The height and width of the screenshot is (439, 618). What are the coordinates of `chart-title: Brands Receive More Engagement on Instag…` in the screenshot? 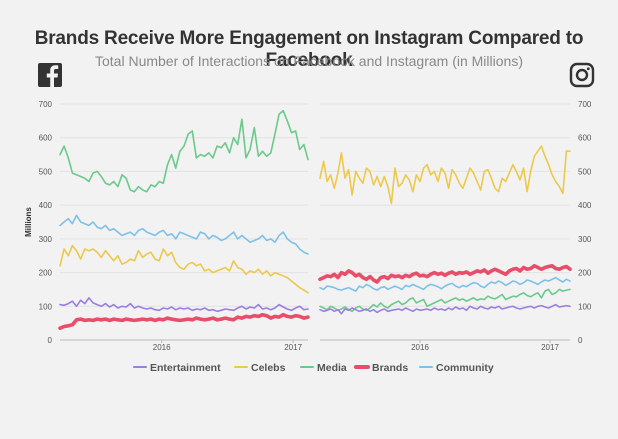 It's located at (309, 49).